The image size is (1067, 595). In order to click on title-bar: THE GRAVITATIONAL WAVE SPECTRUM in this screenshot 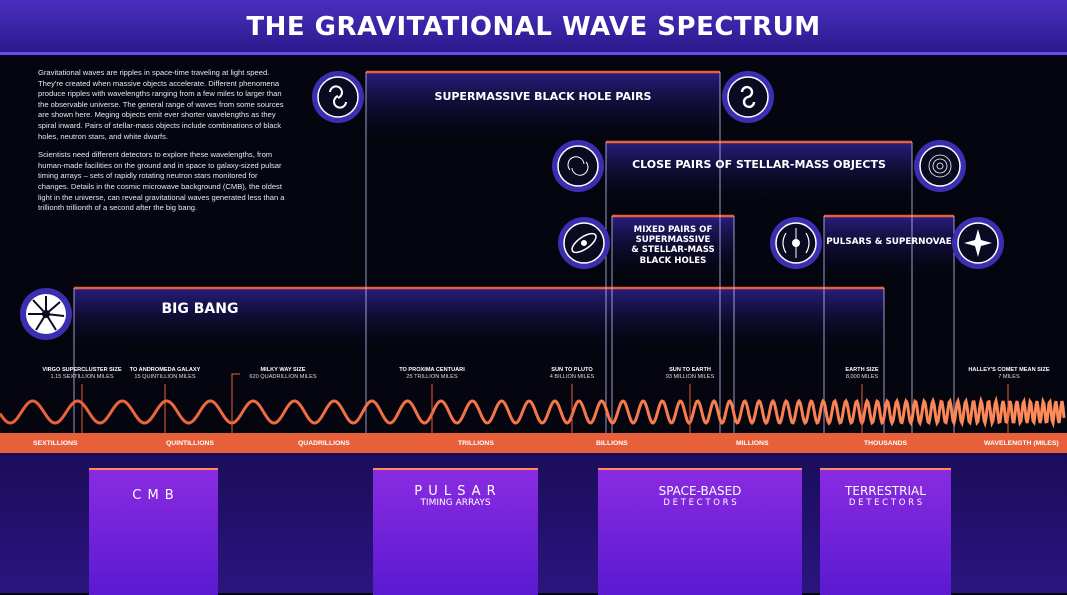, I will do `click(533, 27)`.